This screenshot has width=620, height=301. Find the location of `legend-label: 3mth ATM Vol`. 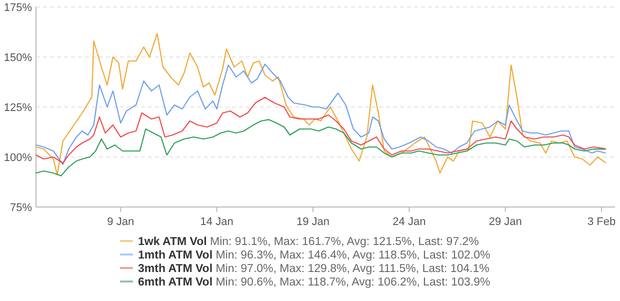

legend-label: 3mth ATM Vol is located at coordinates (175, 269).